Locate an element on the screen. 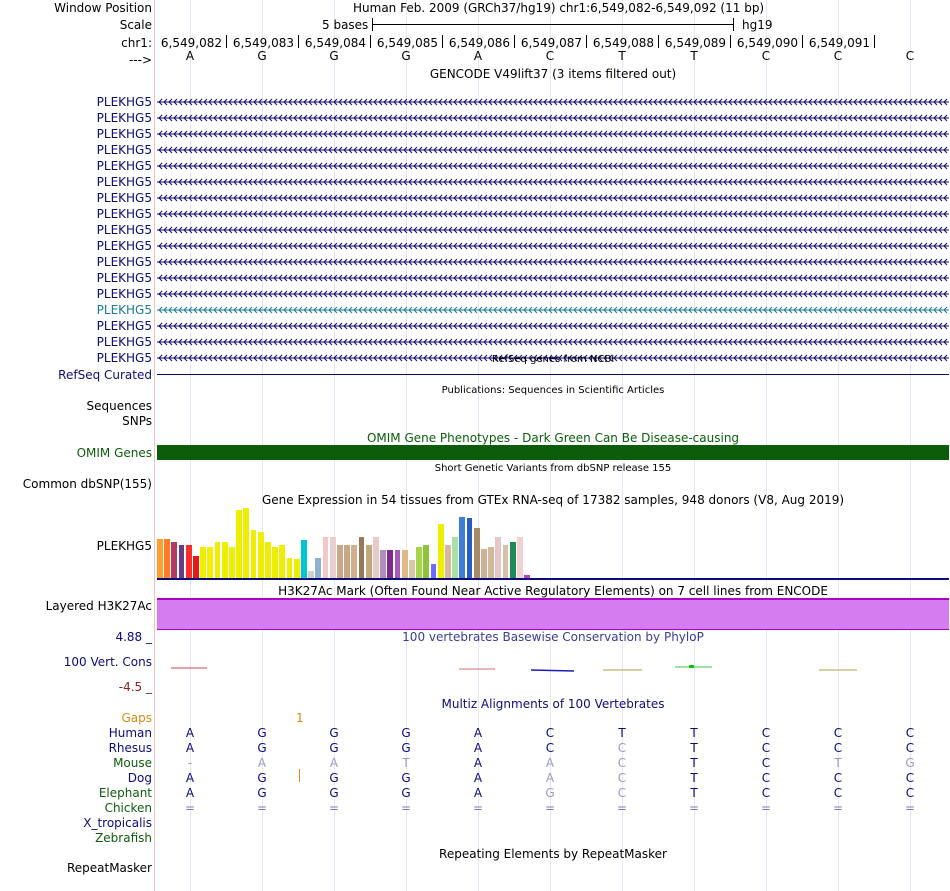 The width and height of the screenshot is (950, 891). omim-track-label: OMIM Genes is located at coordinates (114, 453).